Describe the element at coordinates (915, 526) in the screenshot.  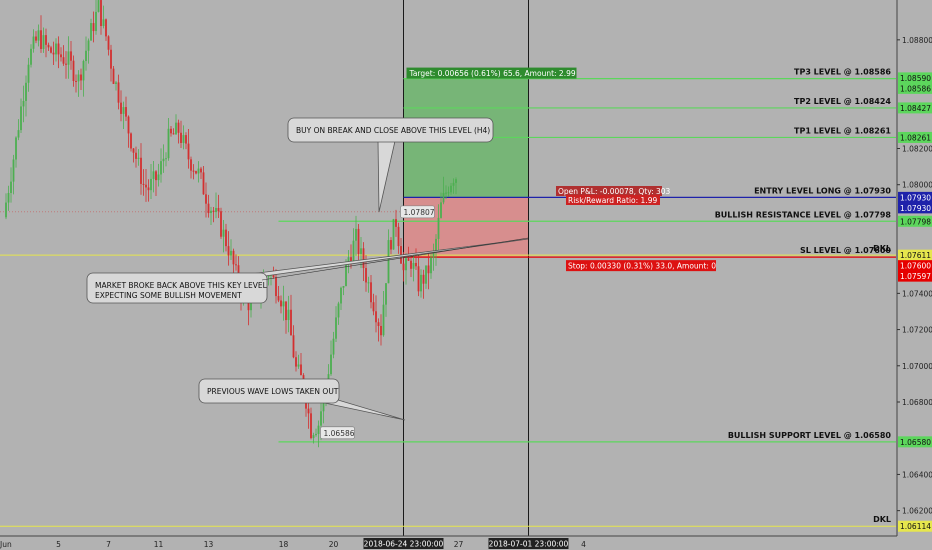
I see `axis-price-tag: 1.06114` at that location.